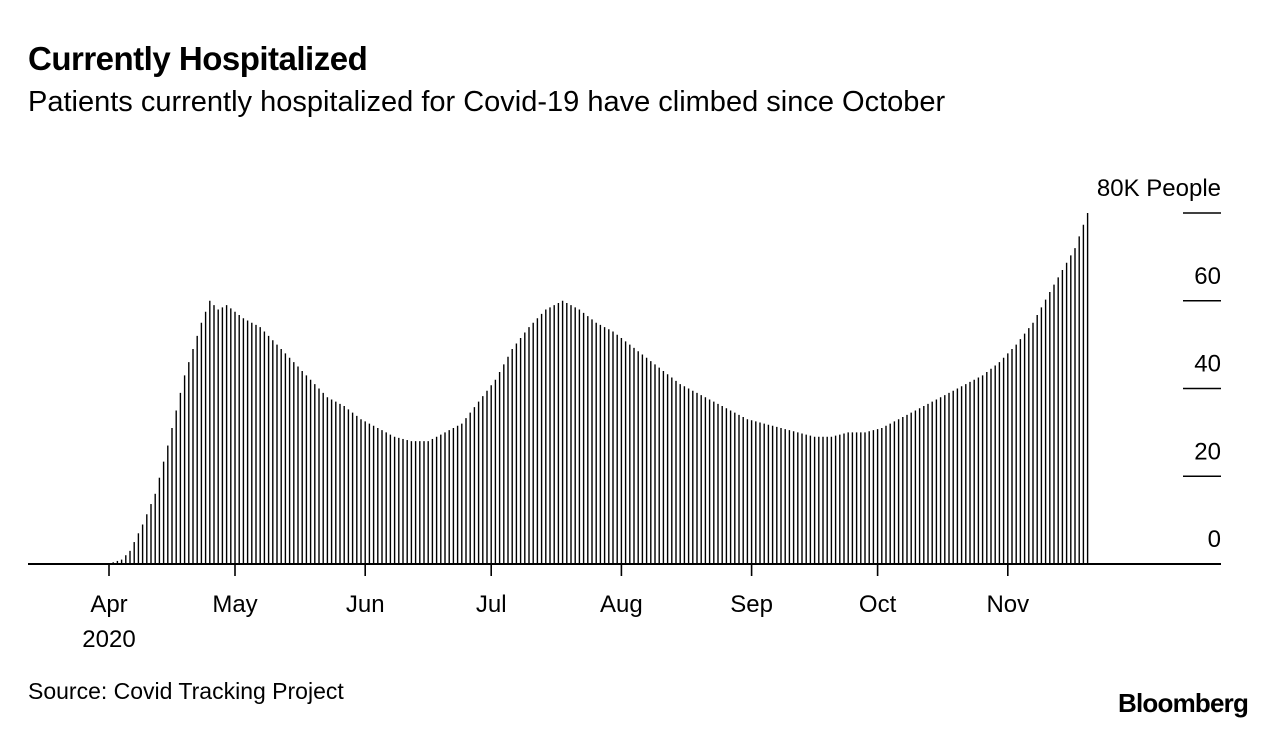  Describe the element at coordinates (1207, 364) in the screenshot. I see `y-tick-label: 40` at that location.